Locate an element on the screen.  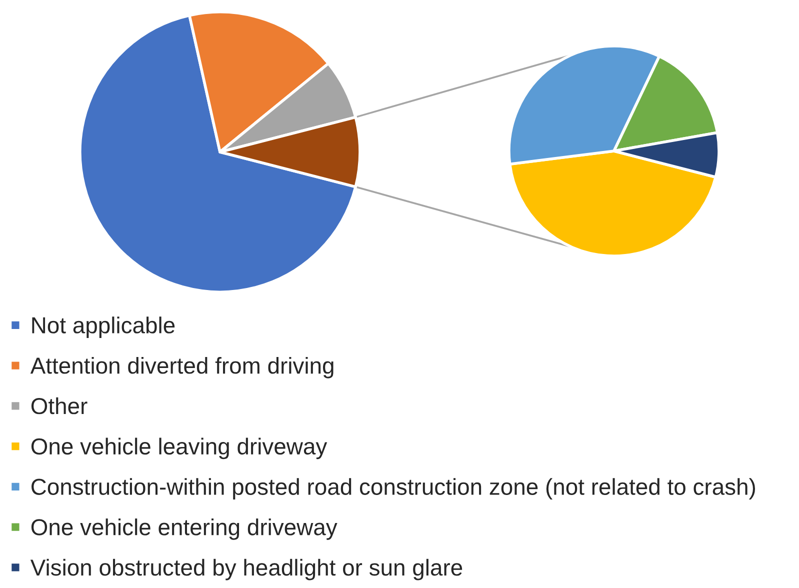
legend-label: Construction-within posted road construction zone (not related to crash) is located at coordinates (394, 489).